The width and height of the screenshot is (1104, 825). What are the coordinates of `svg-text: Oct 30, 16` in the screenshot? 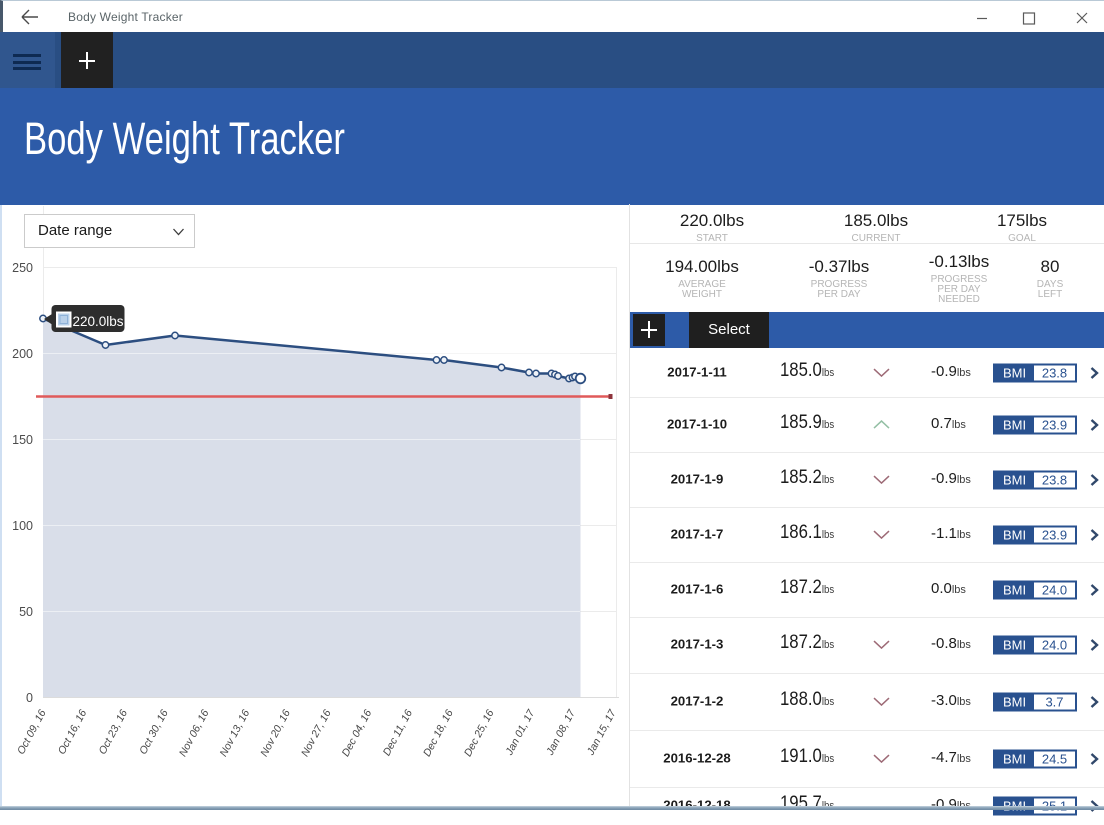 It's located at (154, 732).